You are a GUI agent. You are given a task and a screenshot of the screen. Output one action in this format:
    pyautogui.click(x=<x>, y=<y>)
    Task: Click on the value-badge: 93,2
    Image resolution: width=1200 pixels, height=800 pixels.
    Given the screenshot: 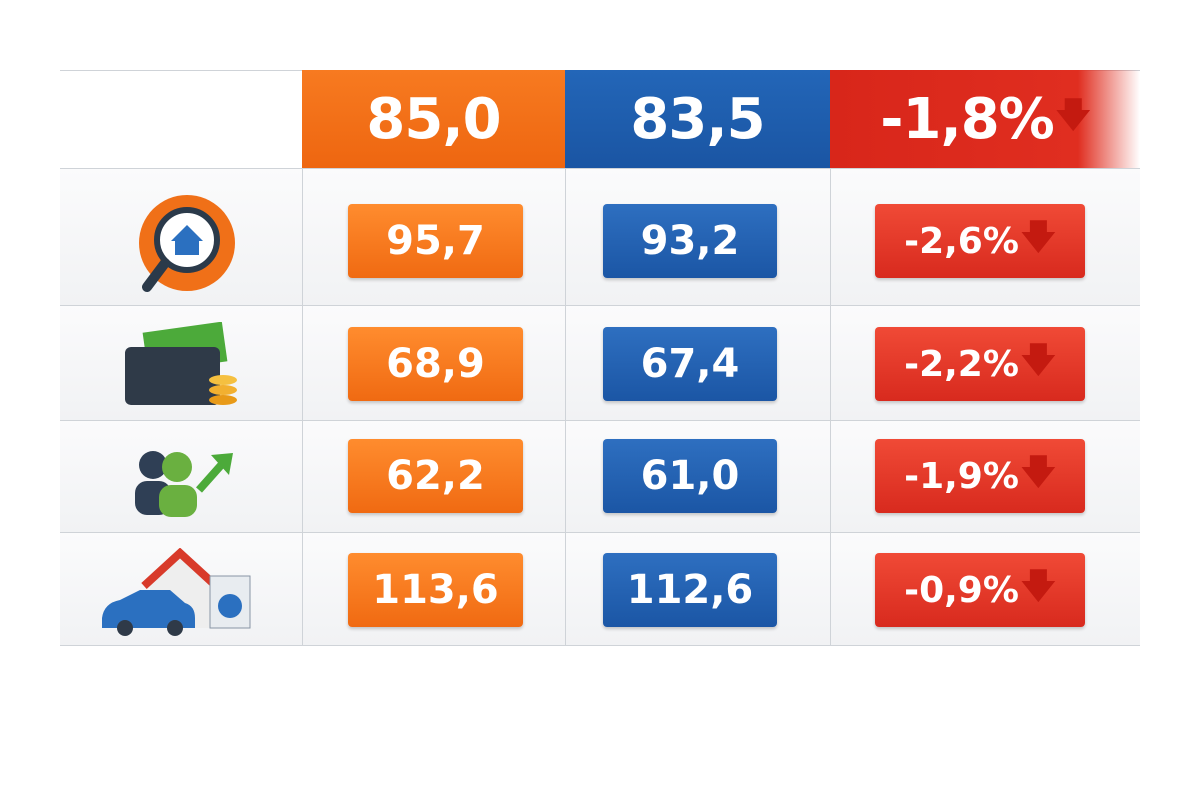 What is the action you would take?
    pyautogui.click(x=690, y=241)
    